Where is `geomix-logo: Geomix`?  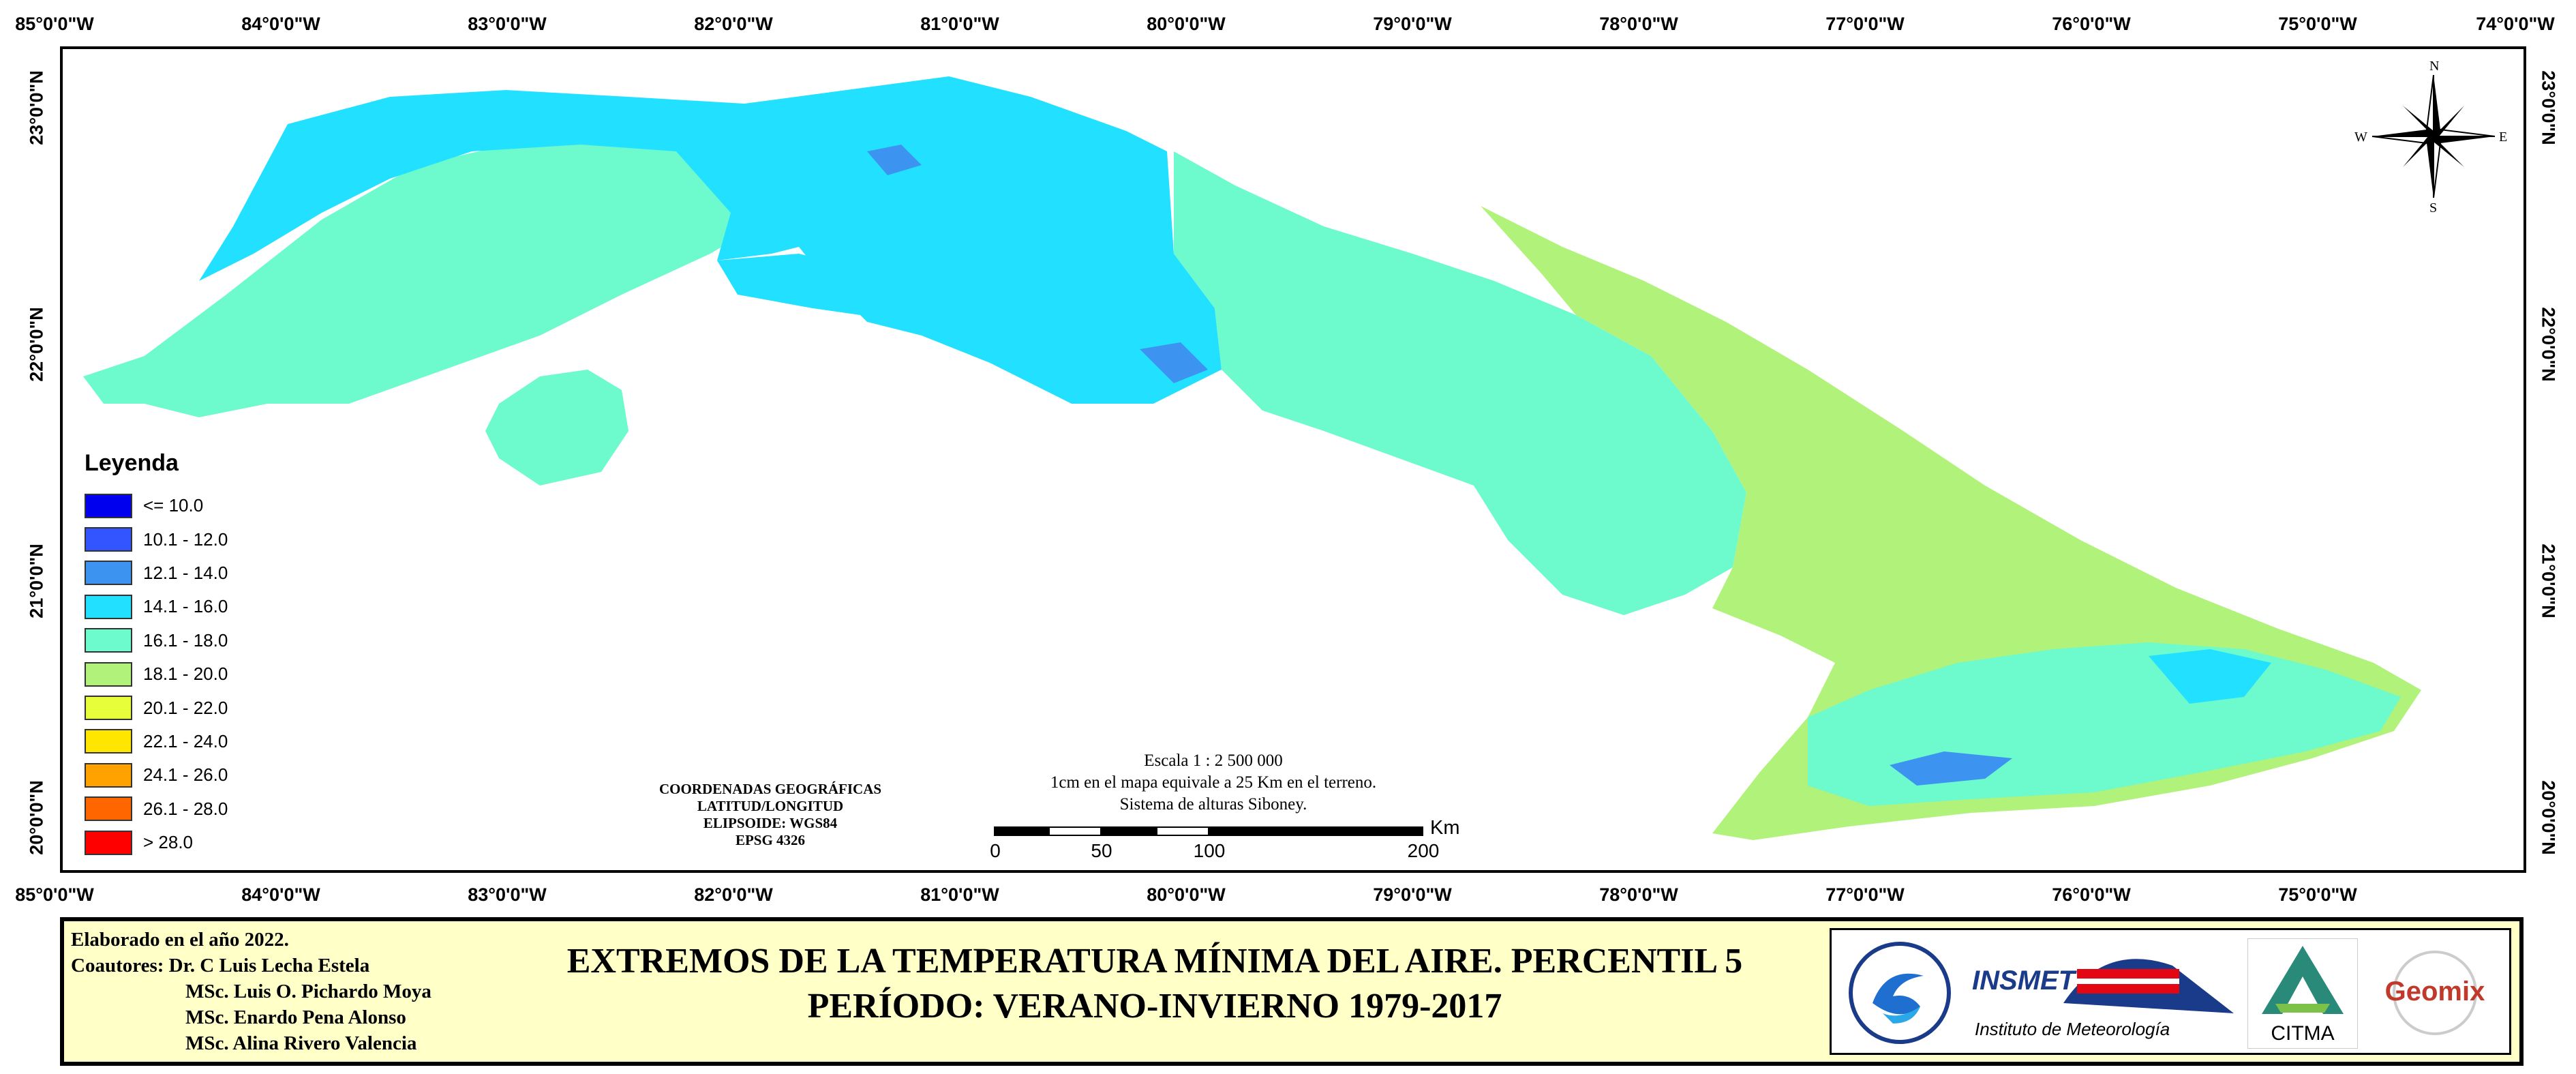 geomix-logo: Geomix is located at coordinates (2435, 992).